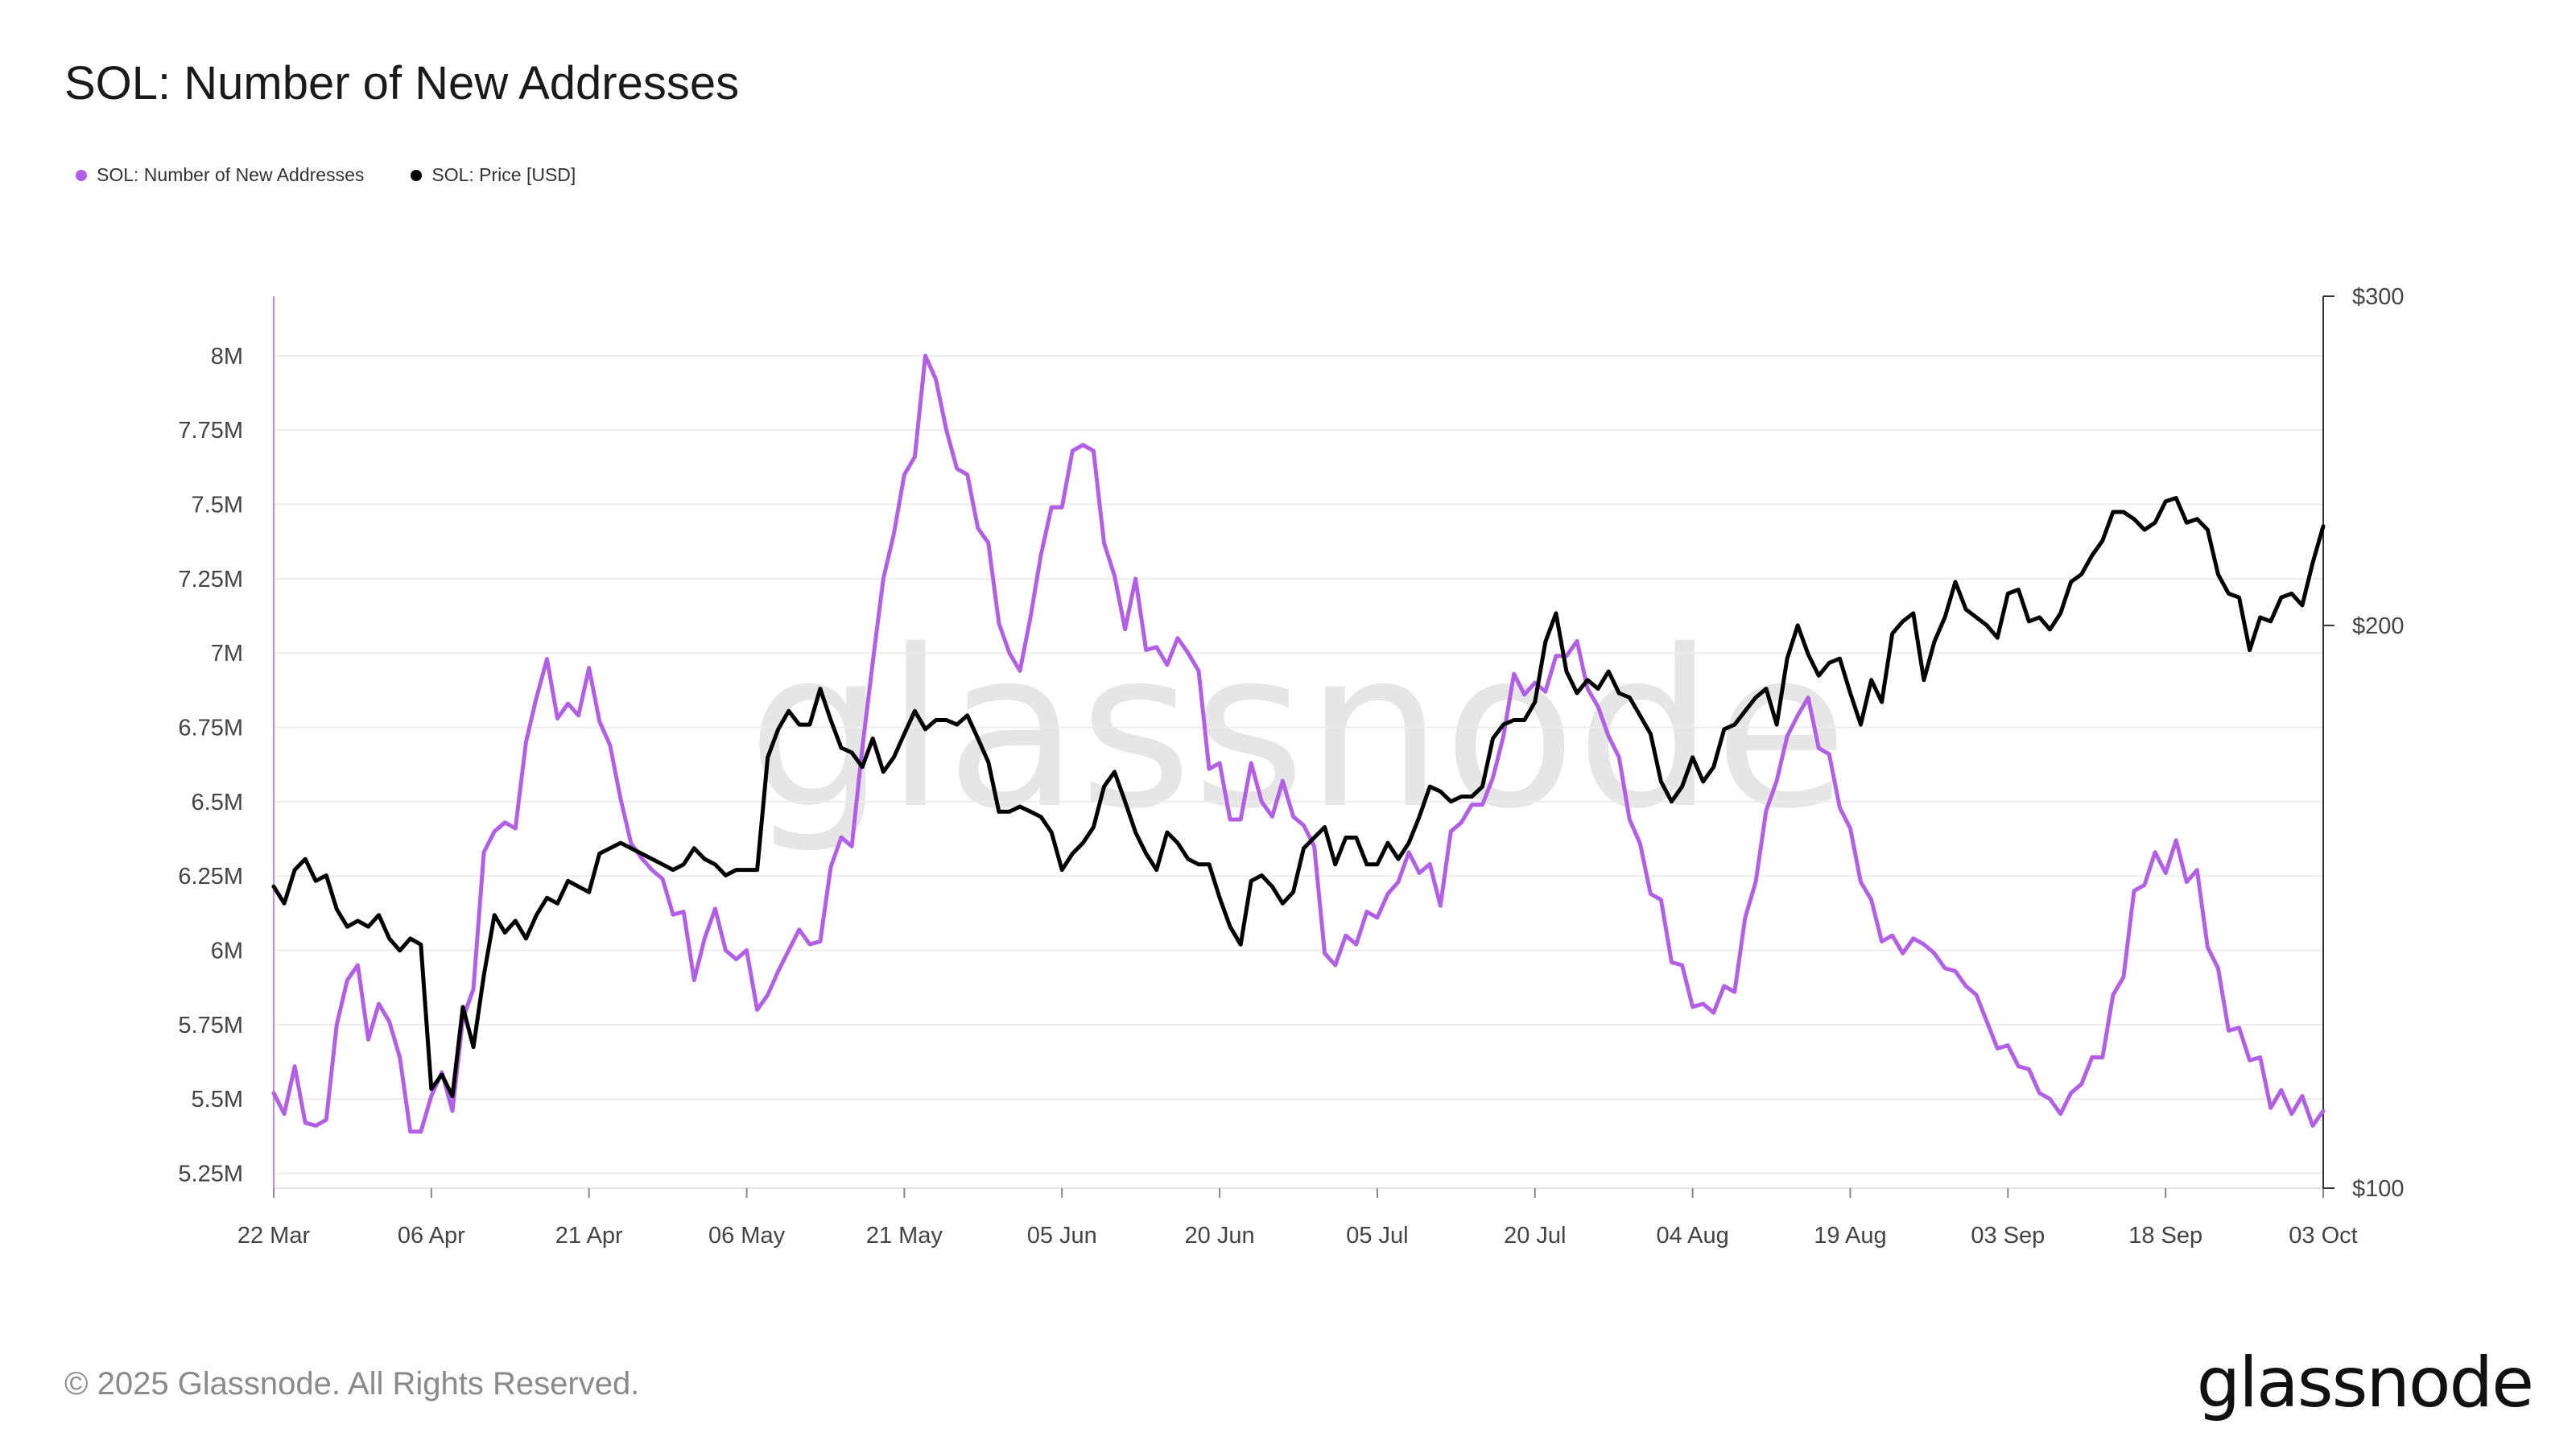  What do you see at coordinates (211, 728) in the screenshot?
I see `left-y-tick-label: 6.75M` at bounding box center [211, 728].